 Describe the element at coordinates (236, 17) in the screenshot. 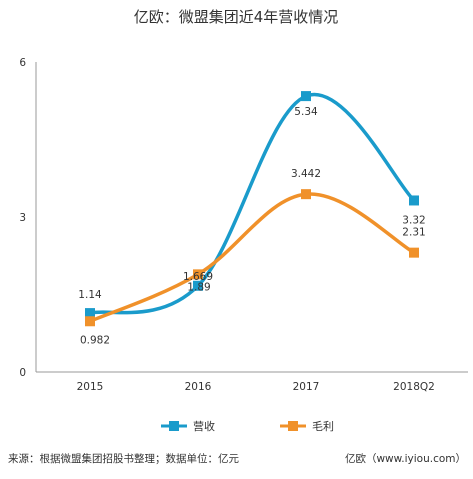

I see `chart-title: 亿欧：微盟集团近4年营收情况` at that location.